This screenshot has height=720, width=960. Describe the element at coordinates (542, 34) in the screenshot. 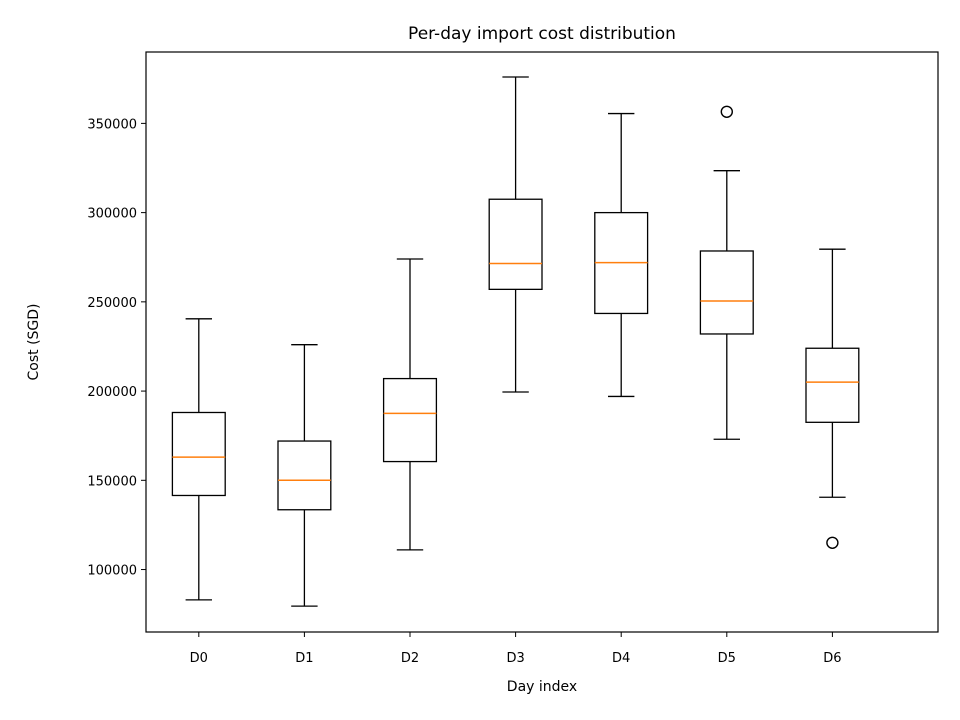

I see `chart-title: Per-day import cost distribution` at that location.